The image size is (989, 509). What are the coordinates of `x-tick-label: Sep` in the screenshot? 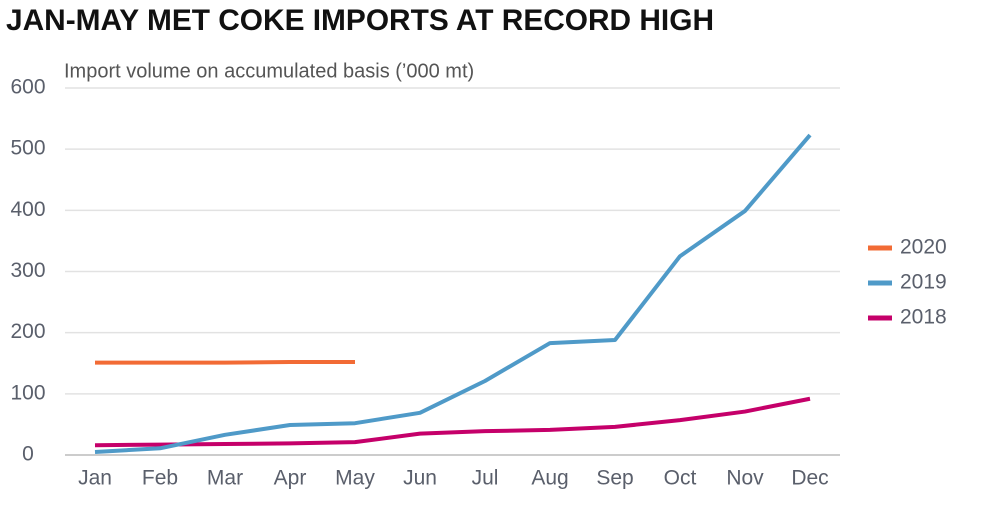 It's located at (614, 478).